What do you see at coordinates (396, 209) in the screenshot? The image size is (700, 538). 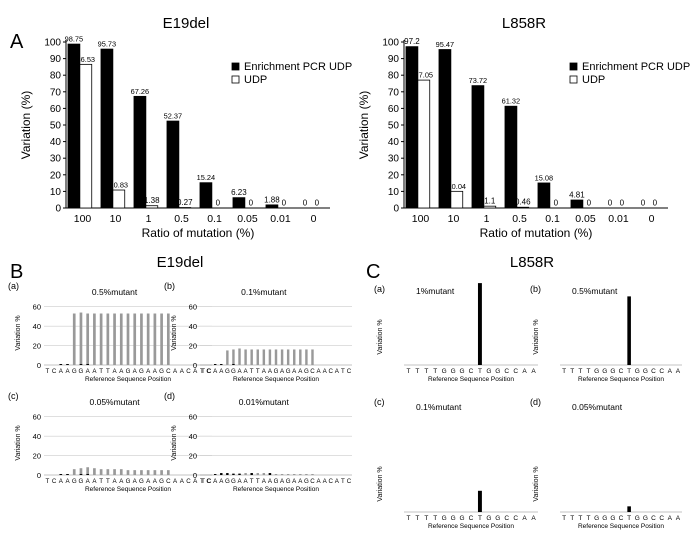 I see `y-tick-label: 0` at bounding box center [396, 209].